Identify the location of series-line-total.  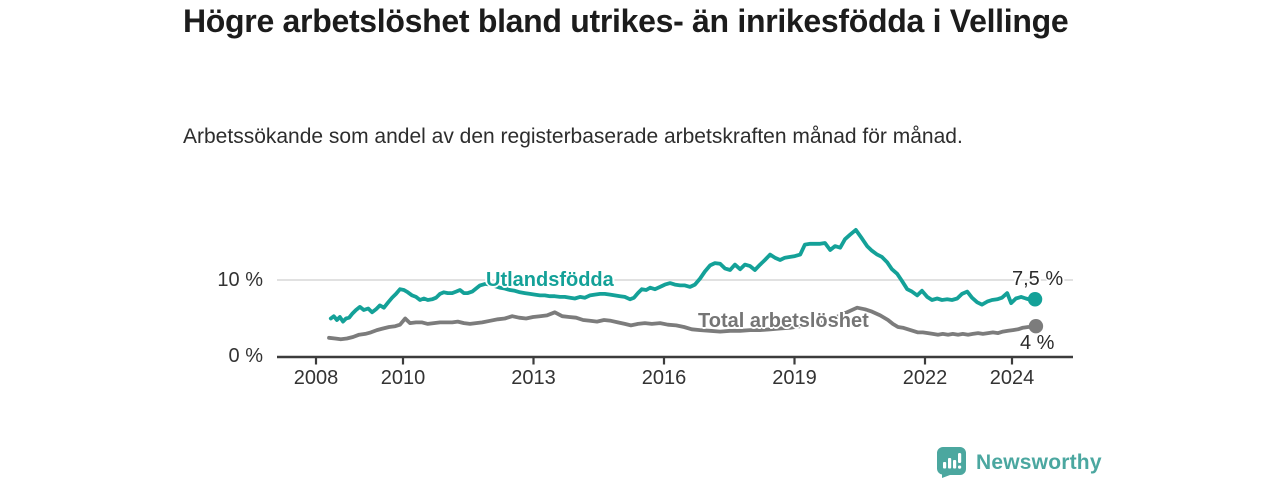
(682, 323).